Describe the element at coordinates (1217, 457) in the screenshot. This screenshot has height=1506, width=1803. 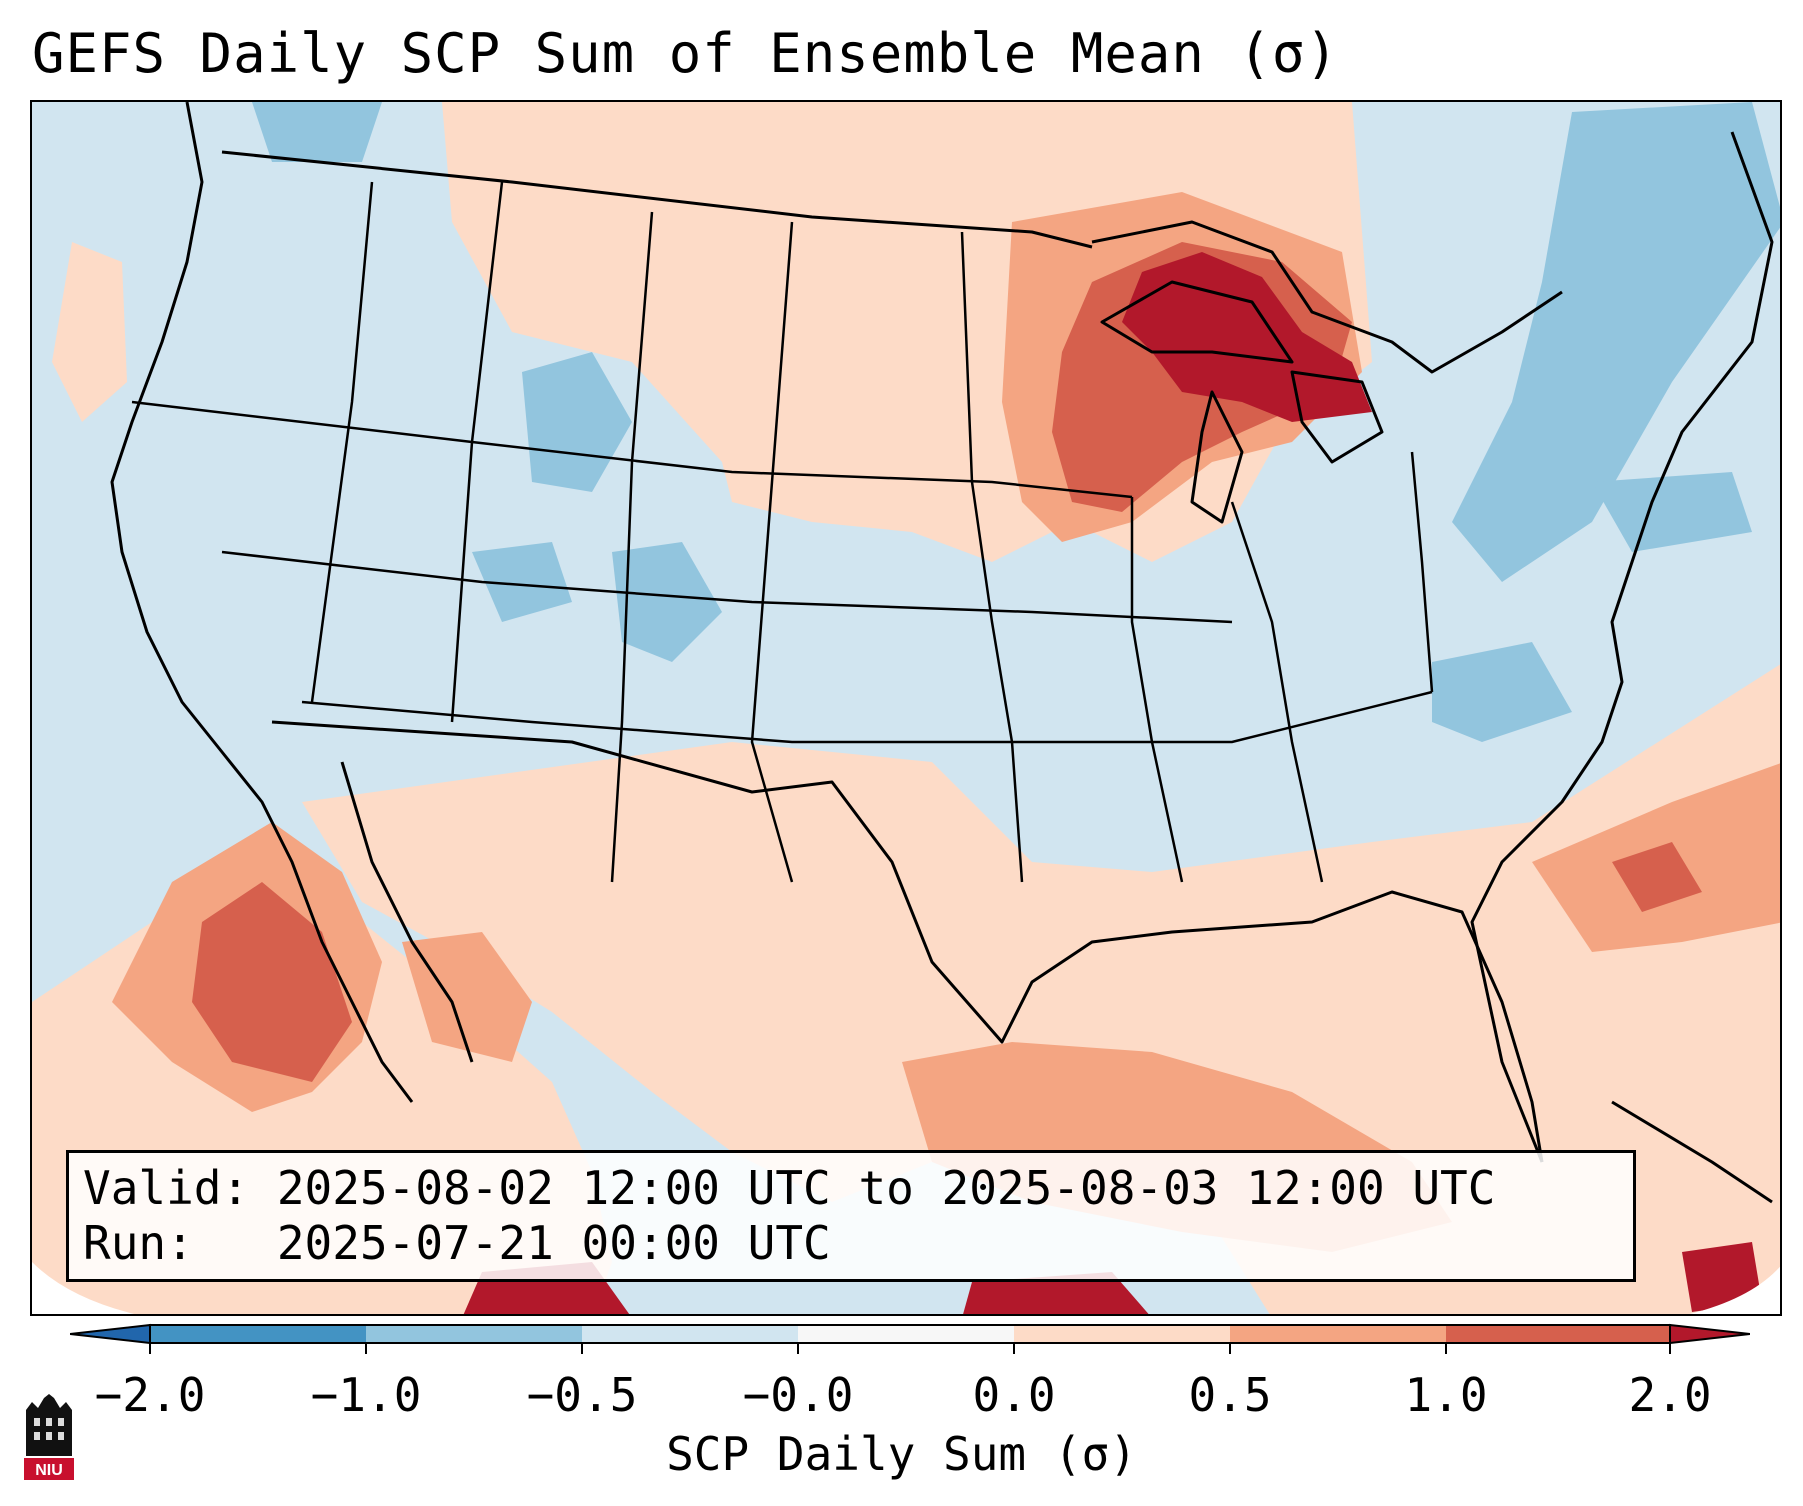
I see `lake-michigan` at that location.